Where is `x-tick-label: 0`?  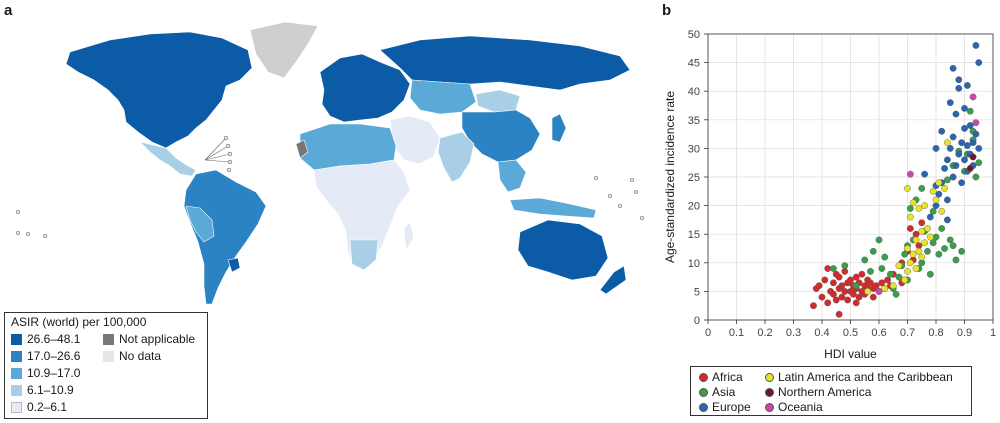 x-tick-label: 0 is located at coordinates (708, 333).